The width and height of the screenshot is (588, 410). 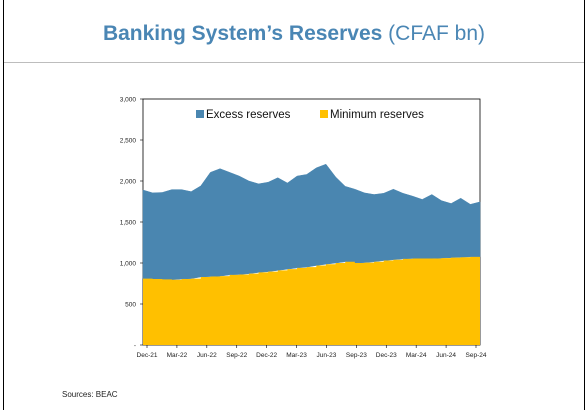 I want to click on y-tick-label: 1,000, so click(x=128, y=264).